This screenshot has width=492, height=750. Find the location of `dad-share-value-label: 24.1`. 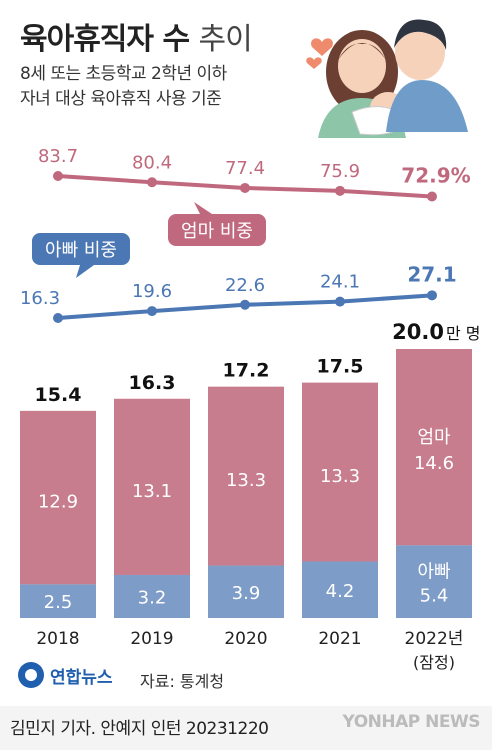

dad-share-value-label: 24.1 is located at coordinates (340, 282).